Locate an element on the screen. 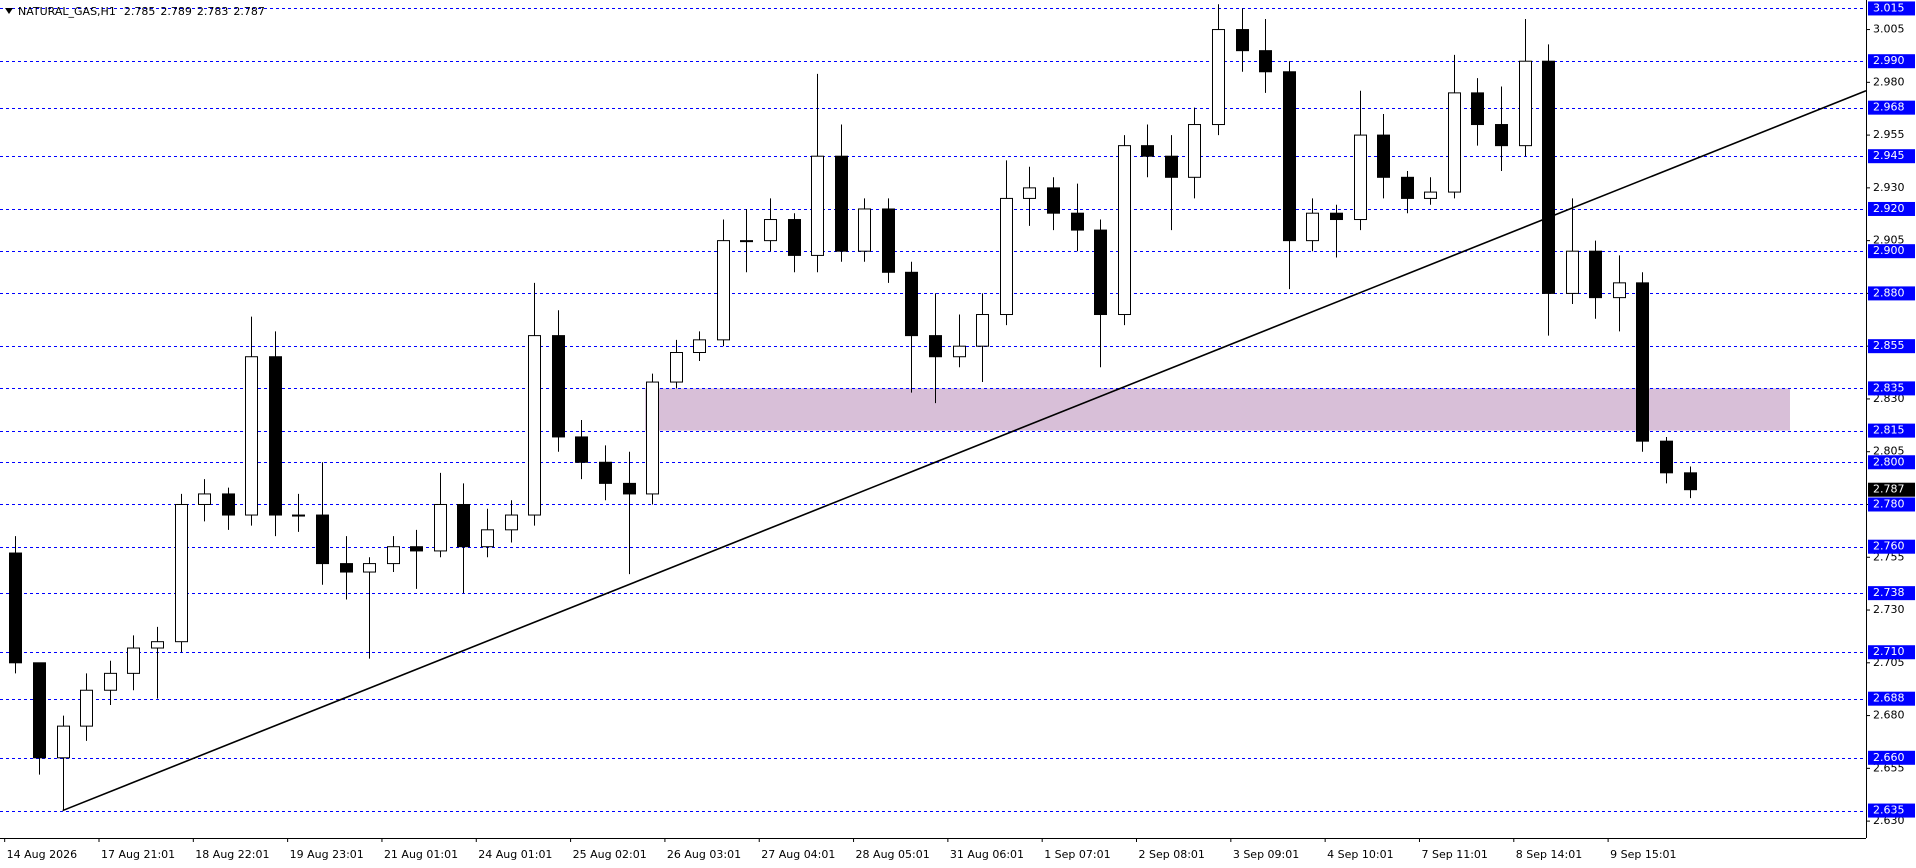  bar-low: 2.783 is located at coordinates (213, 11).